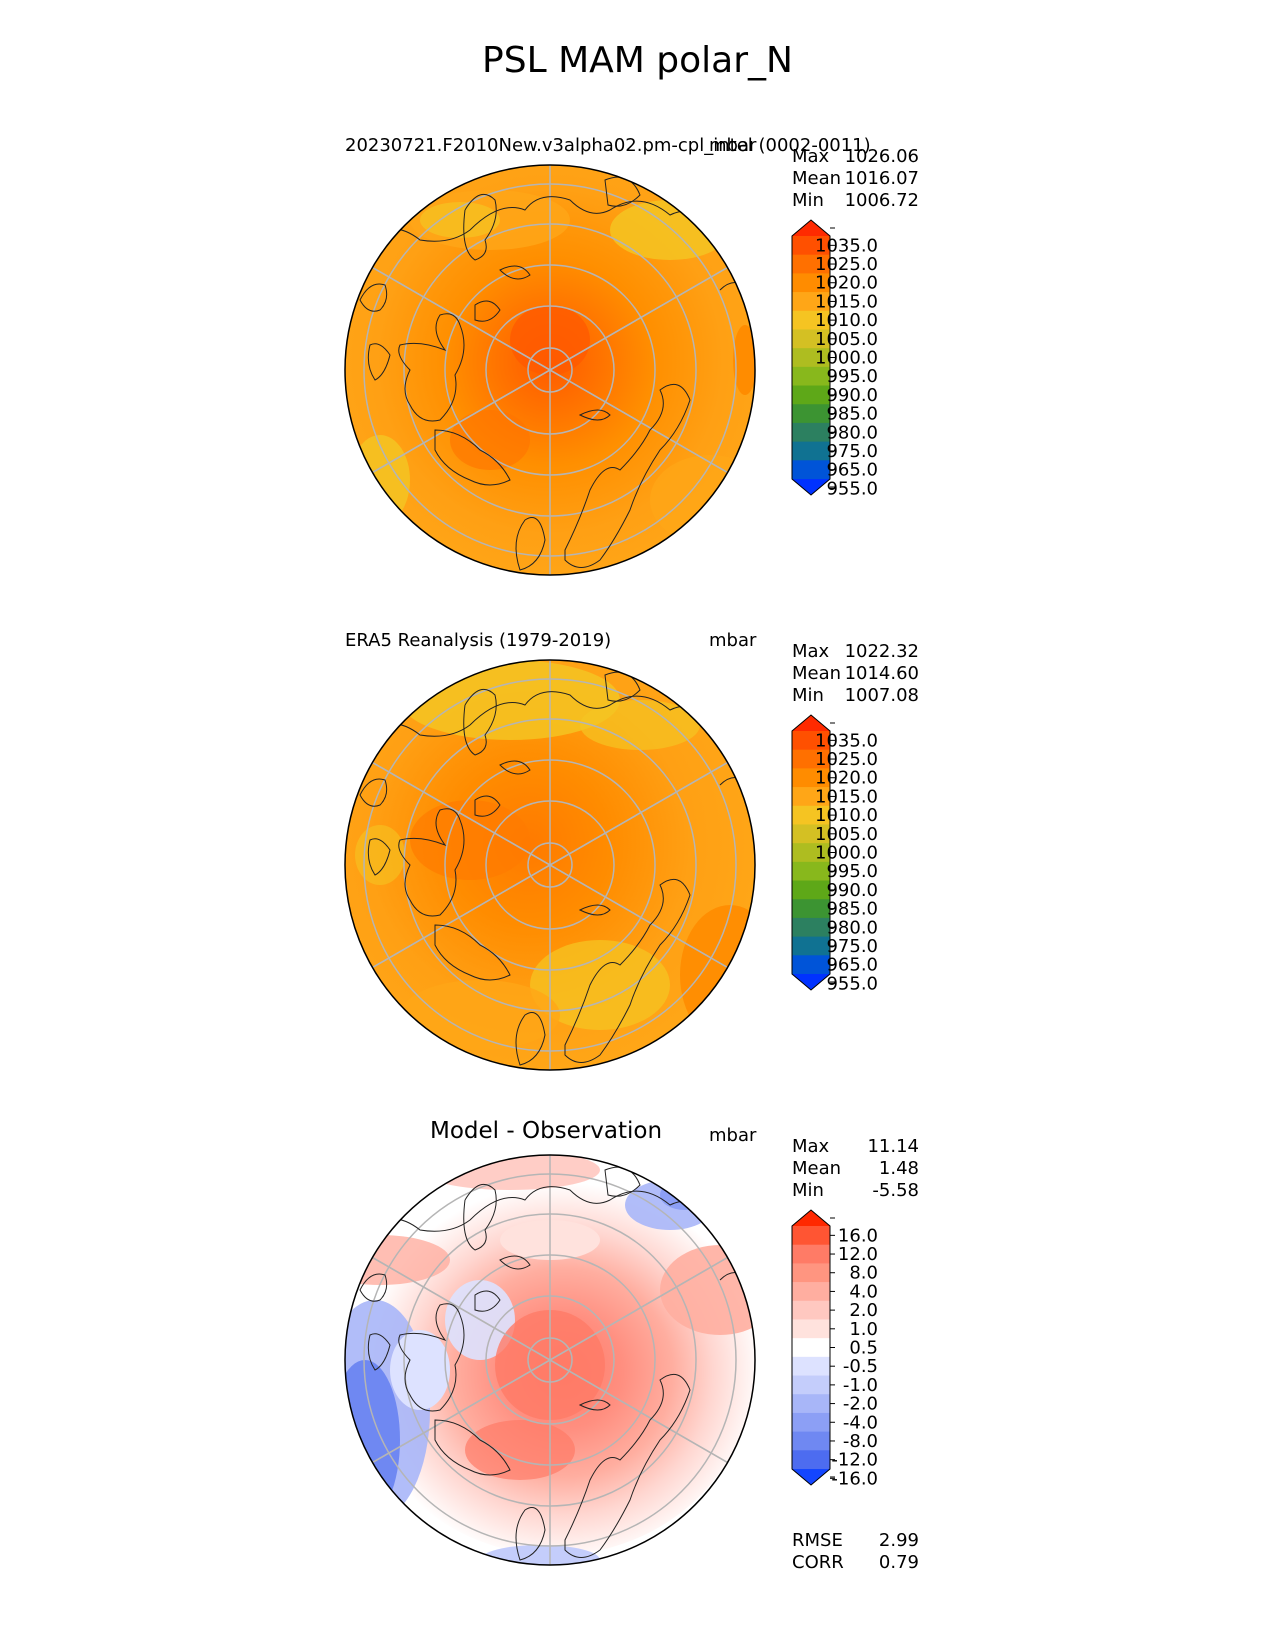 This screenshot has height=1650, width=1275. I want to click on colorbar-tick-label: -12.0, so click(854, 1460).